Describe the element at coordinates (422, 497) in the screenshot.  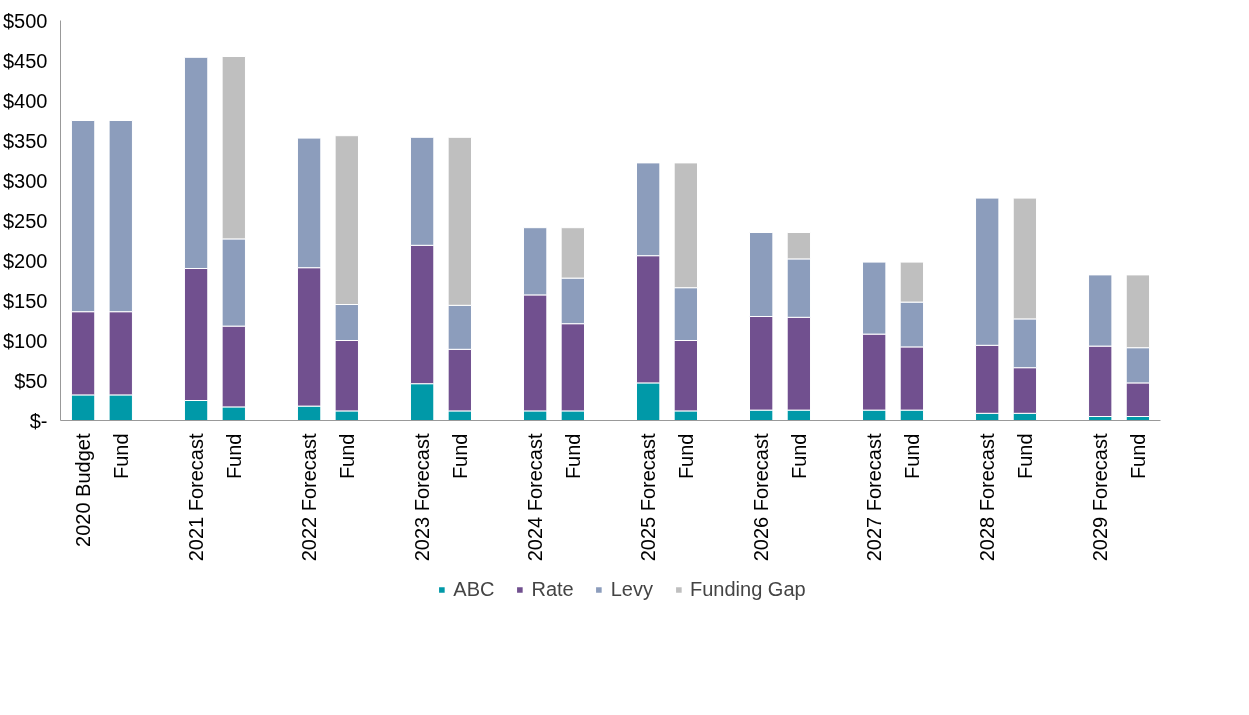
I see `x-tick-label: 2023 Forecast` at that location.